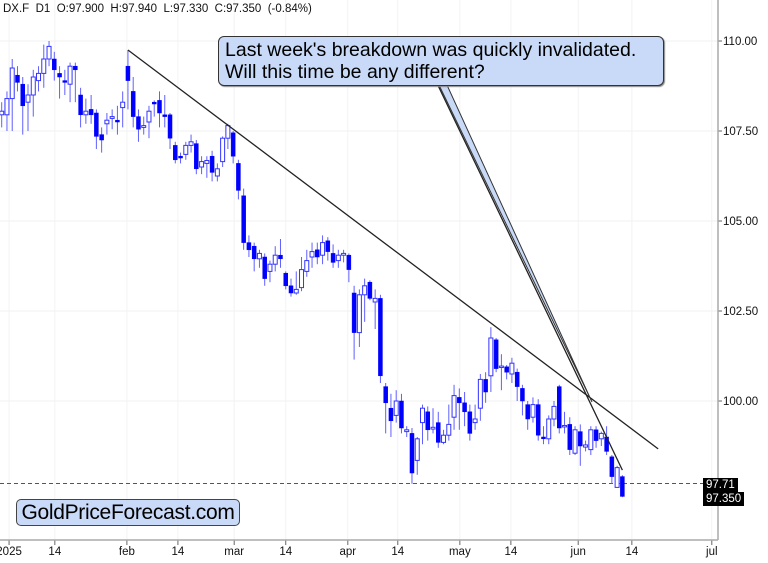 This screenshot has width=768, height=563. What do you see at coordinates (740, 402) in the screenshot?
I see `y-tick-label: 100.00` at bounding box center [740, 402].